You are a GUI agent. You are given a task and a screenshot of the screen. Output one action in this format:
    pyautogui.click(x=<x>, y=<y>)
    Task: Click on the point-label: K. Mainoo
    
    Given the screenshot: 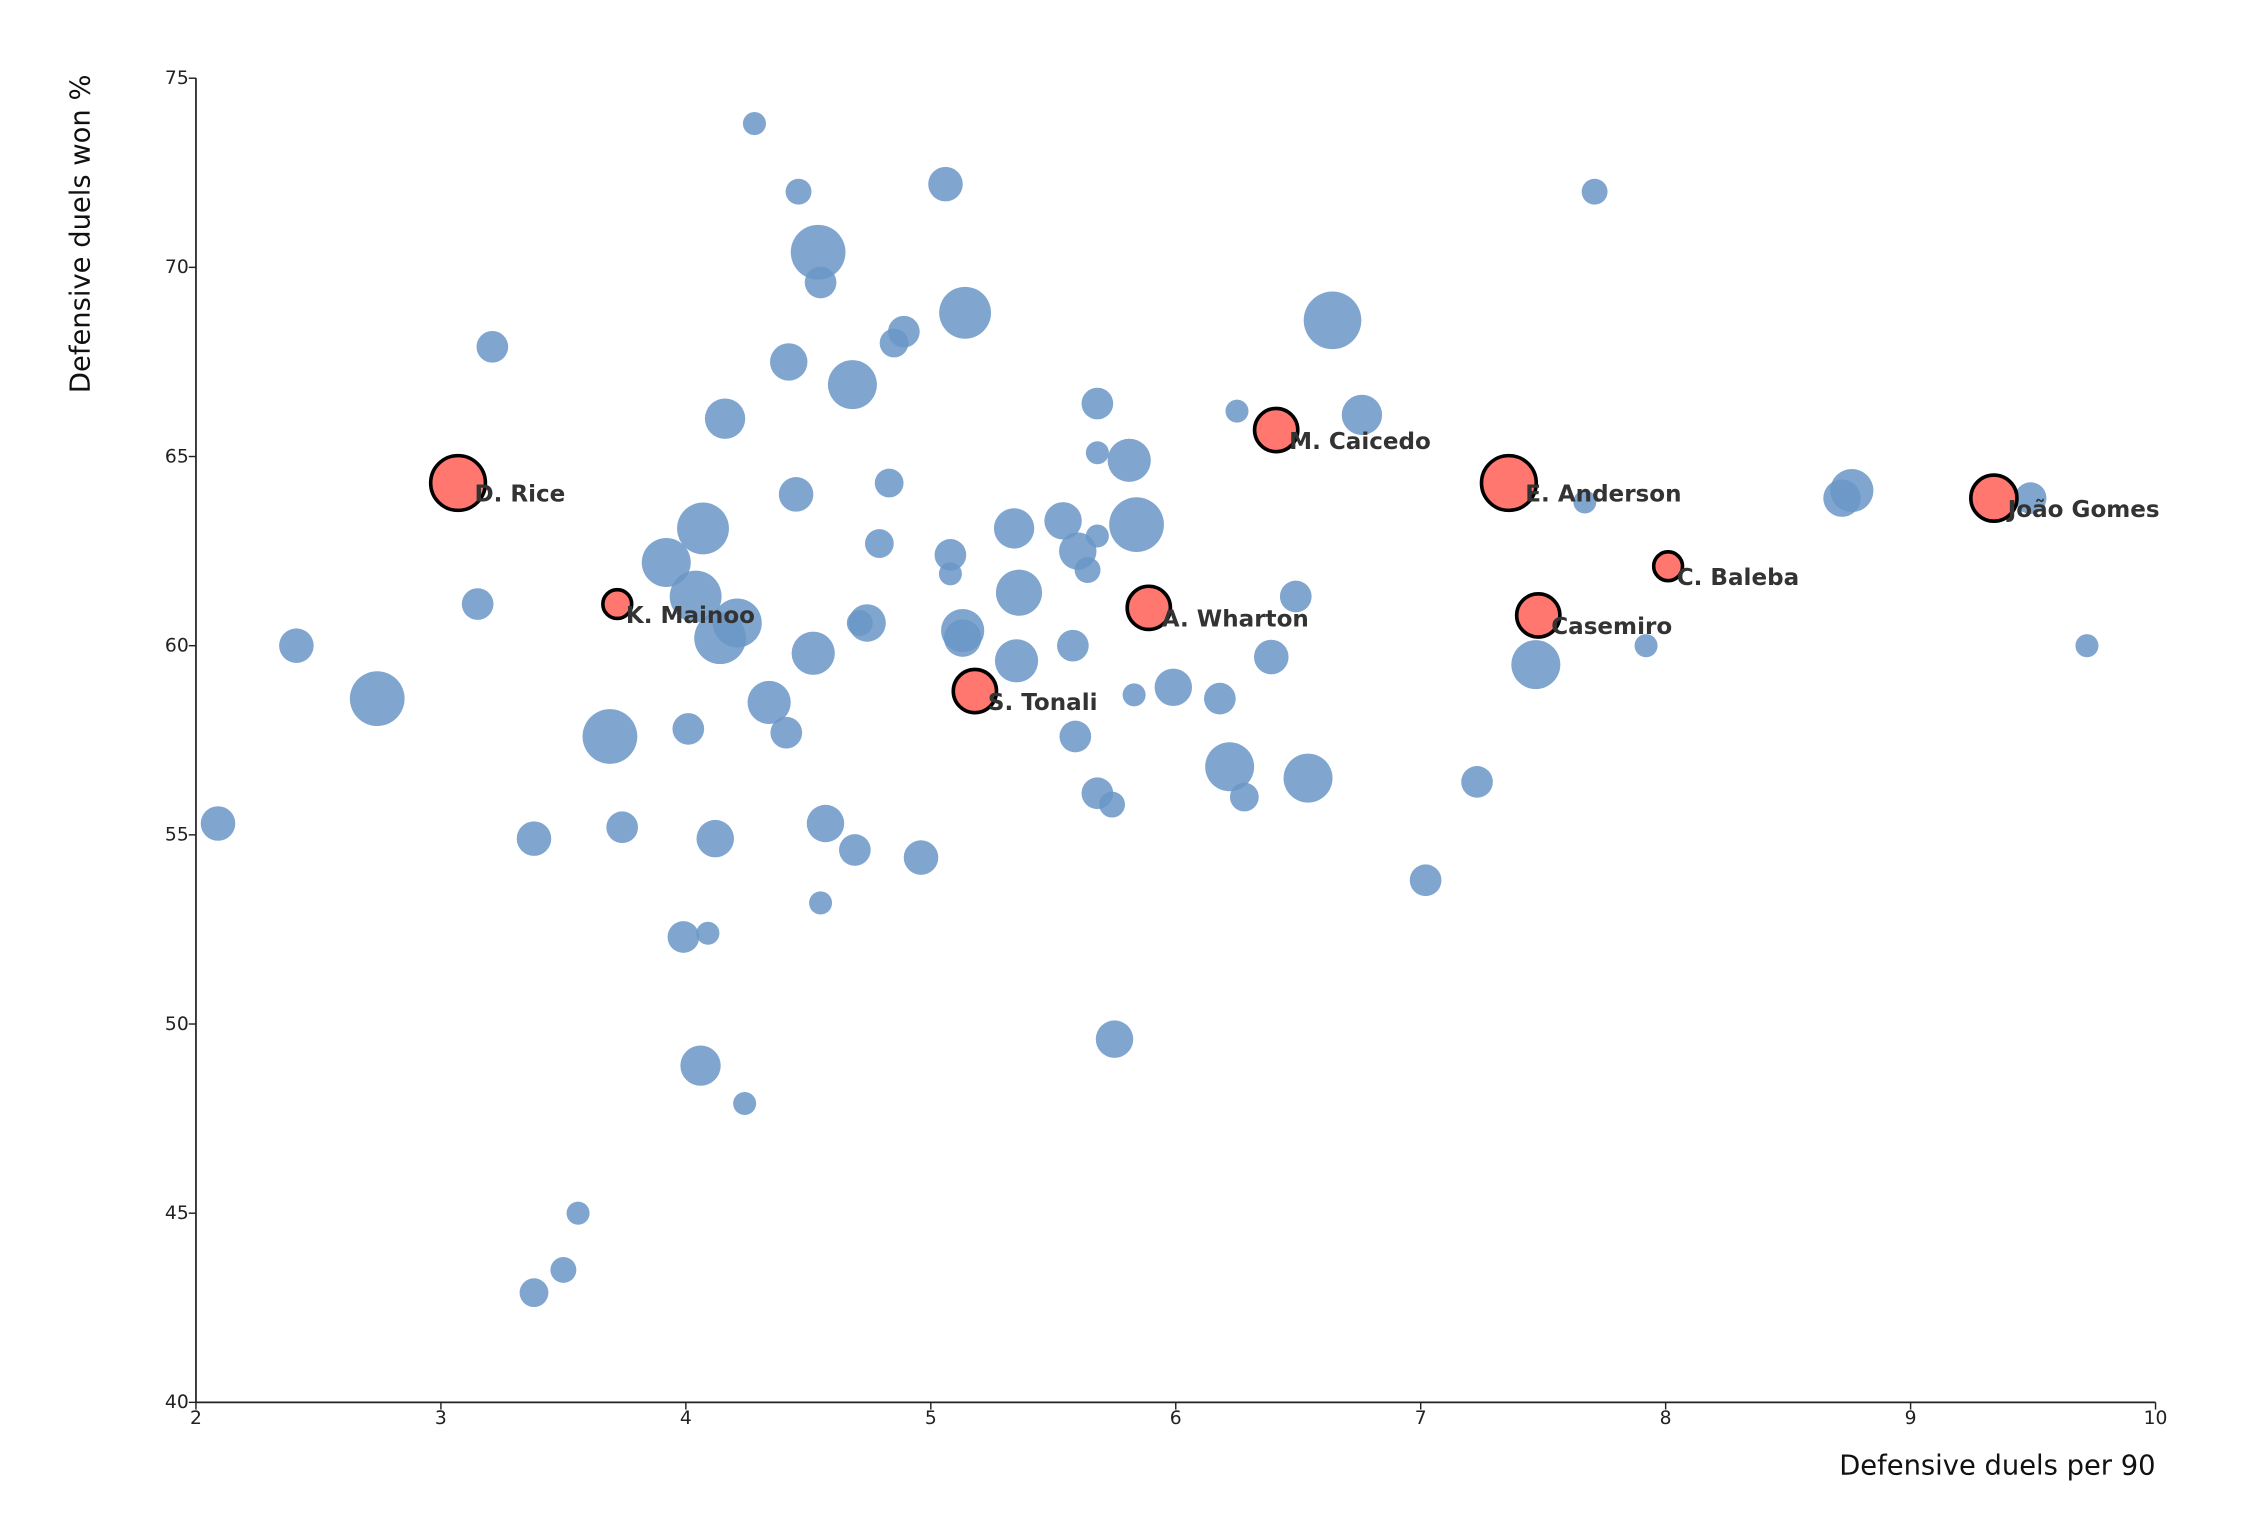 What is the action you would take?
    pyautogui.click(x=690, y=616)
    